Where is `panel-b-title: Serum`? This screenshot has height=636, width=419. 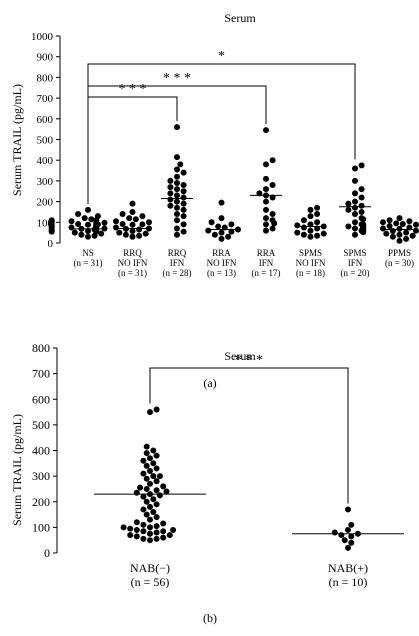
panel-b-title: Serum is located at coordinates (240, 356).